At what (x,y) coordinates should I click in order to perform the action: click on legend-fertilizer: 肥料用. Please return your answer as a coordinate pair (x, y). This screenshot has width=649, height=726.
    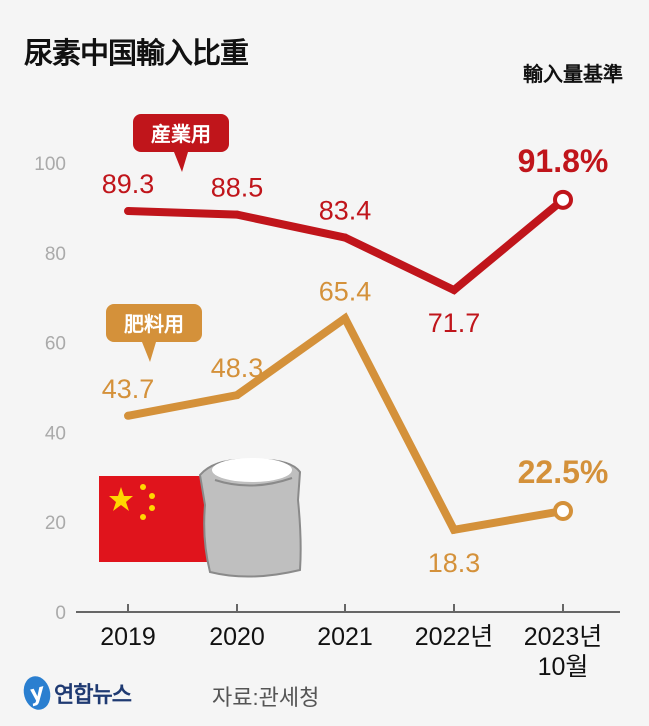
    Looking at the image, I should click on (154, 333).